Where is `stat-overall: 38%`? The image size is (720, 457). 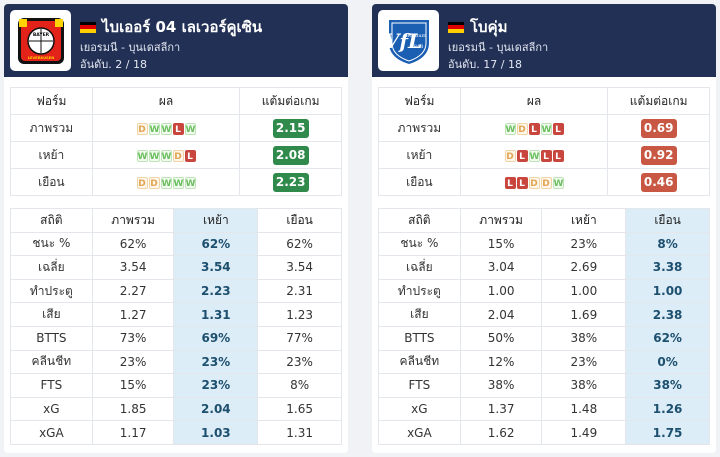 stat-overall: 38% is located at coordinates (501, 385).